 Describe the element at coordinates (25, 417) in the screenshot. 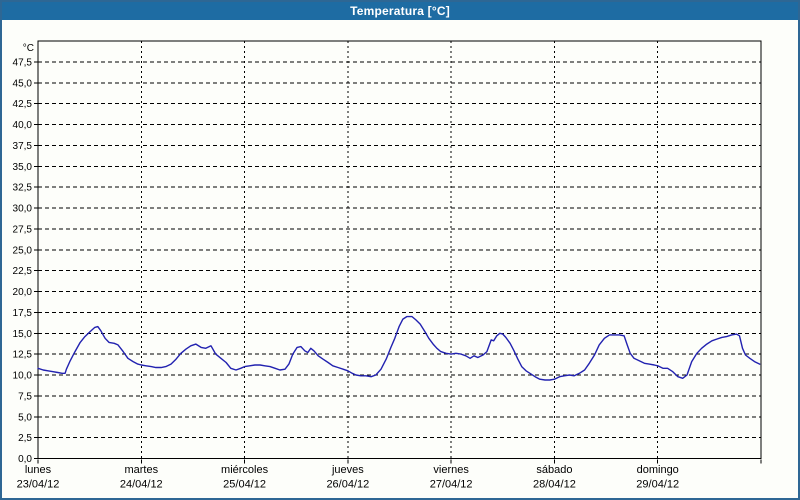

I see `y-tick-label: 5,0` at that location.